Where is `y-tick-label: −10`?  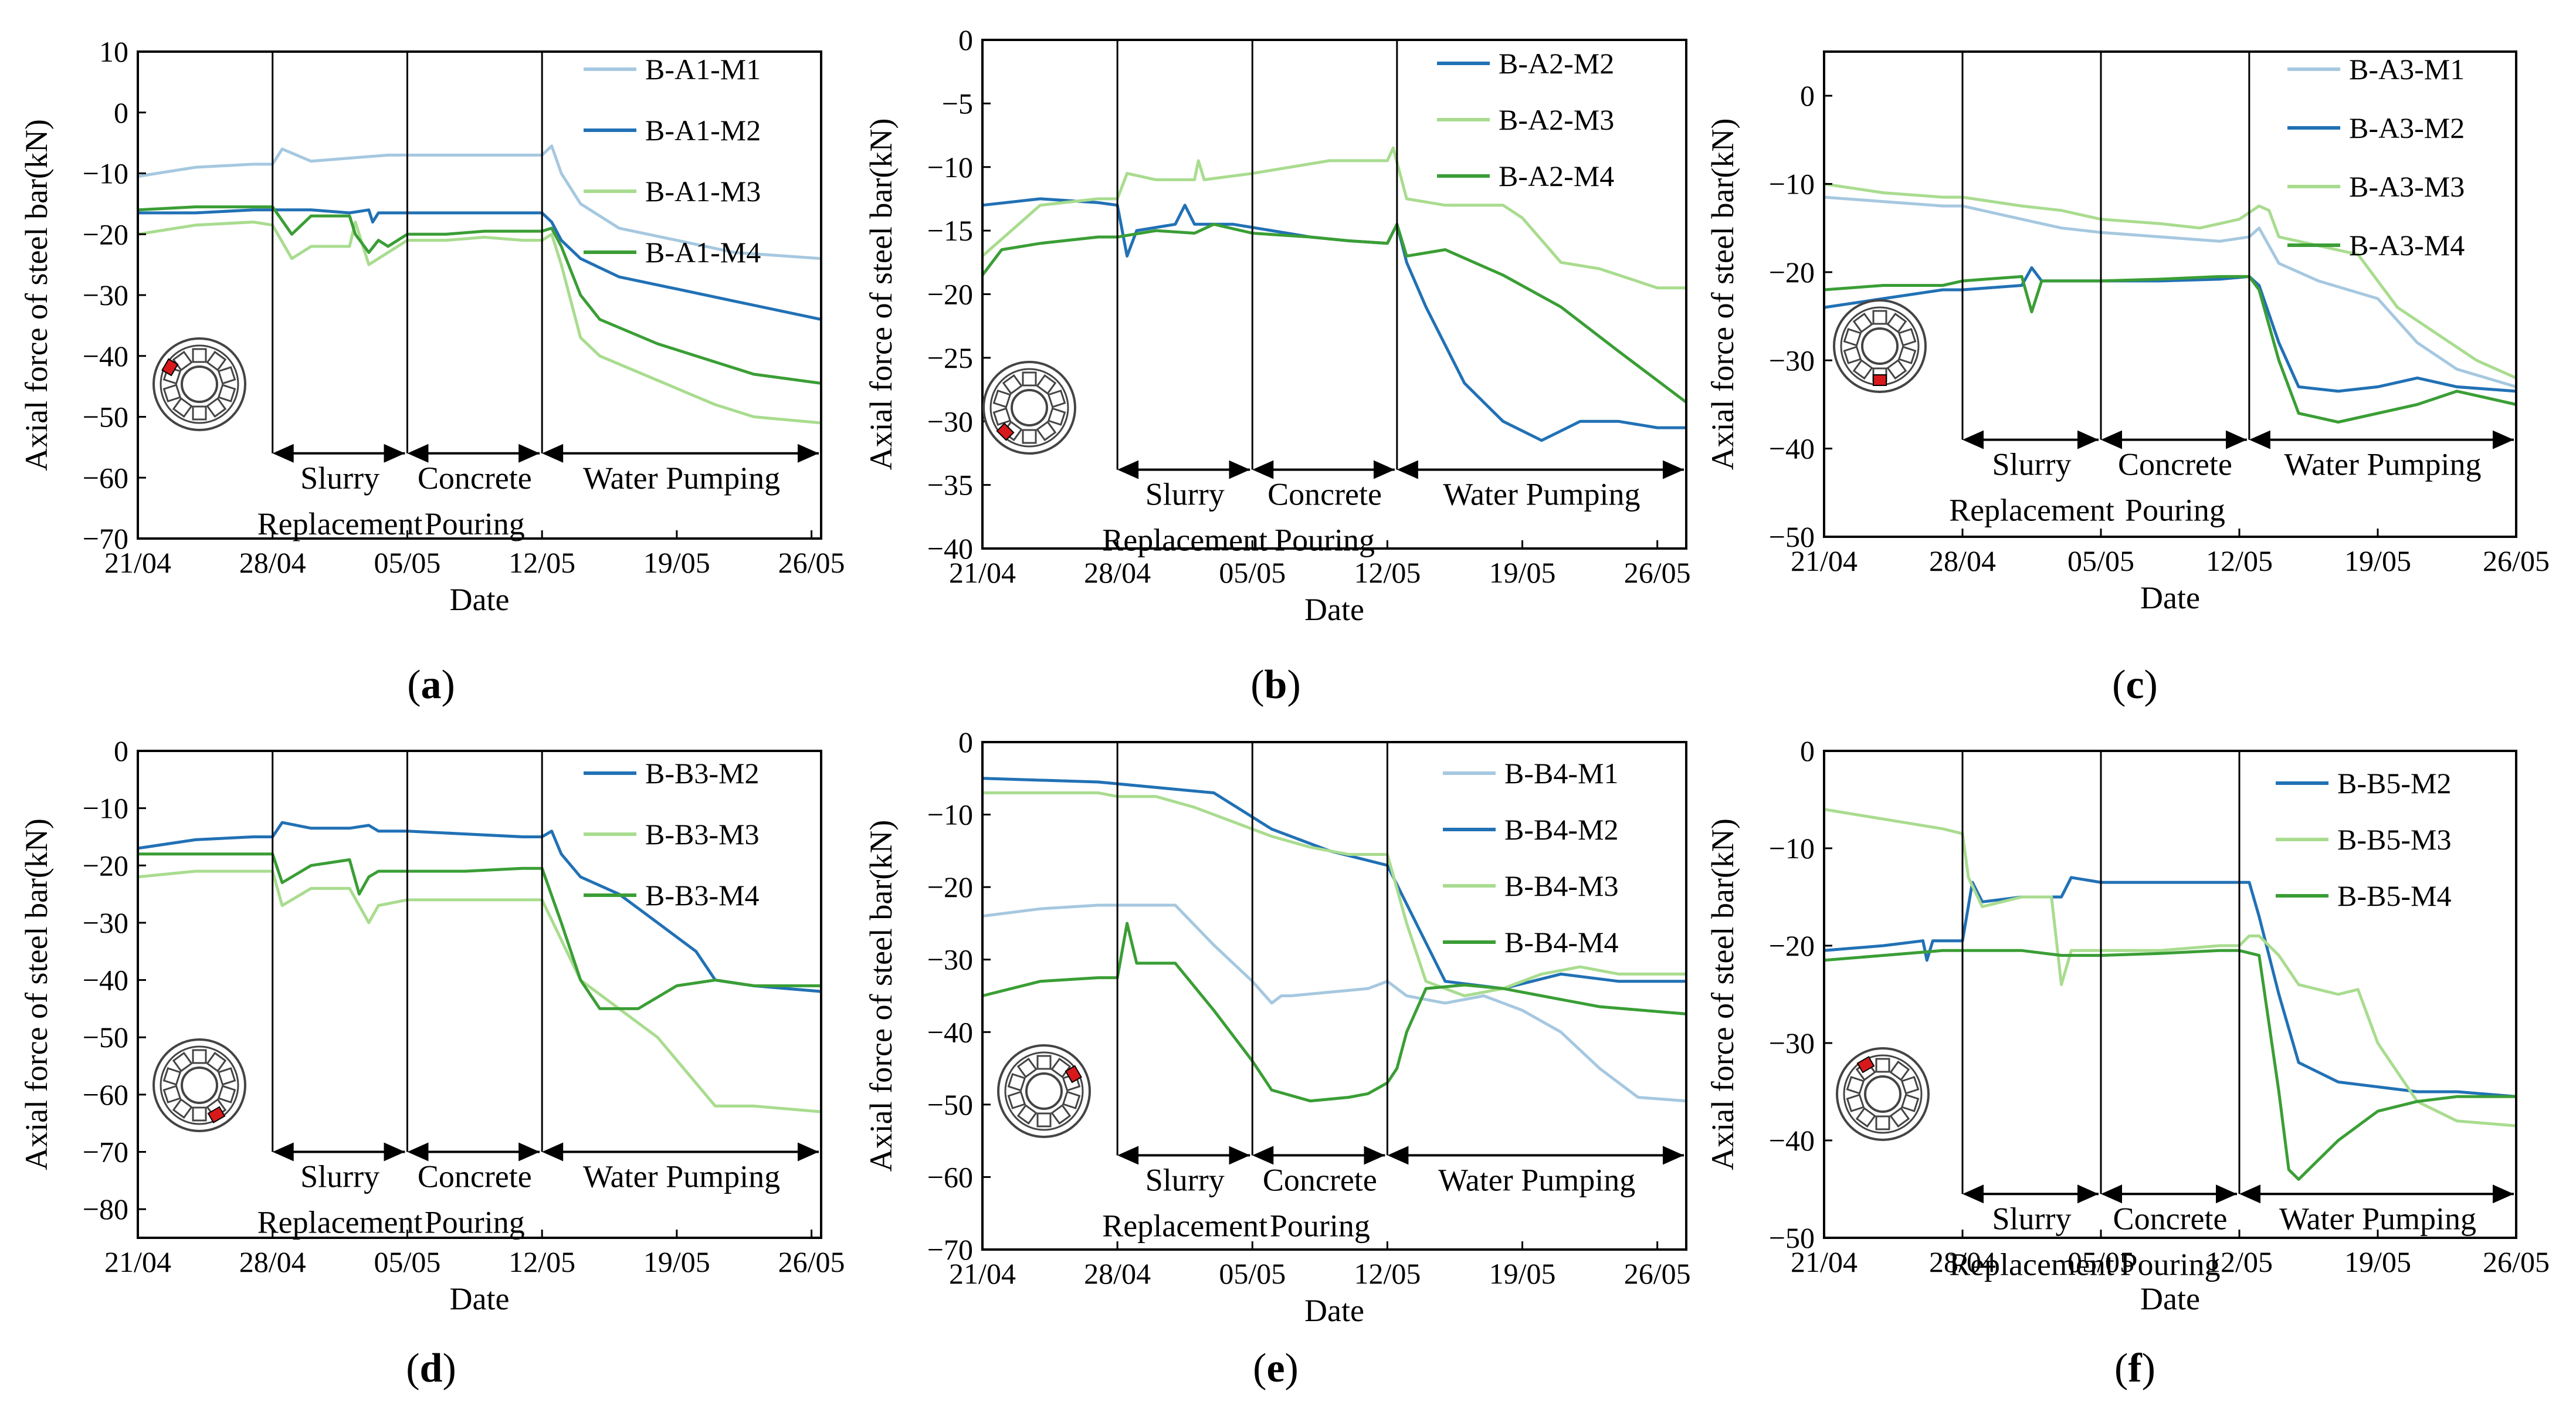
y-tick-label: −10 is located at coordinates (1792, 848).